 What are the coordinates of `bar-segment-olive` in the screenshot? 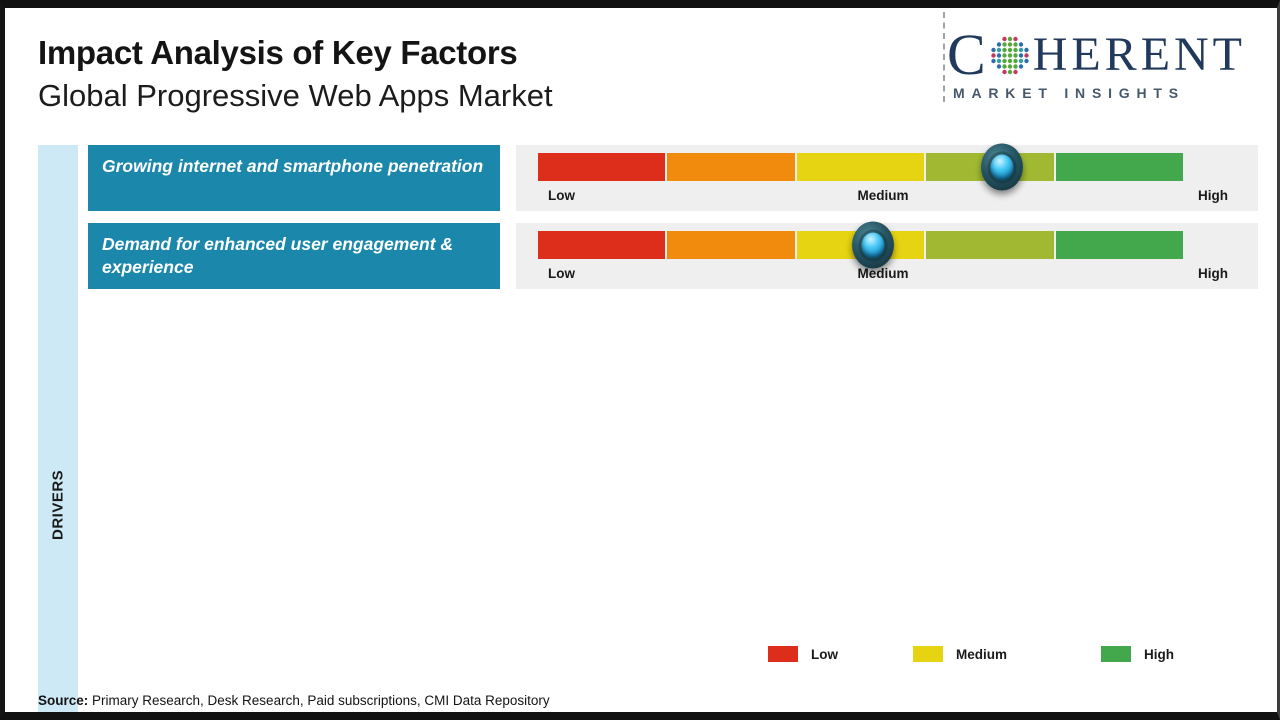 It's located at (990, 245).